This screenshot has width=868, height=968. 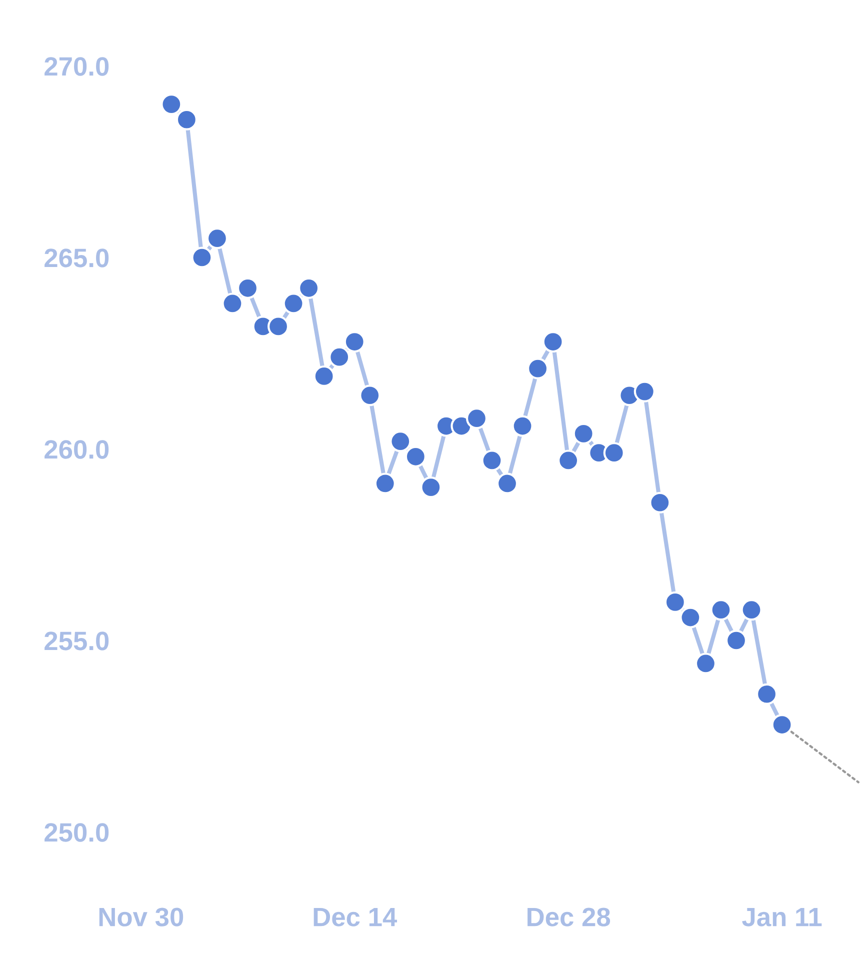 I want to click on x-tick-label: Jan 11, so click(x=782, y=917).